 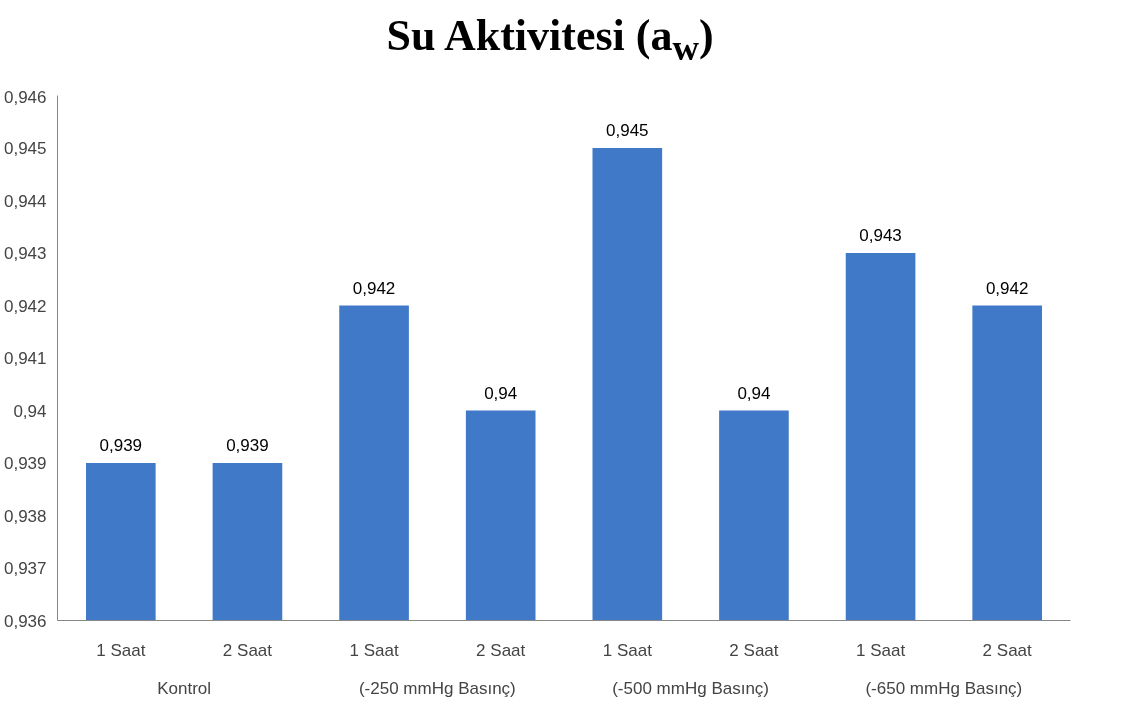 I want to click on text: Kontrol, so click(x=184, y=688).